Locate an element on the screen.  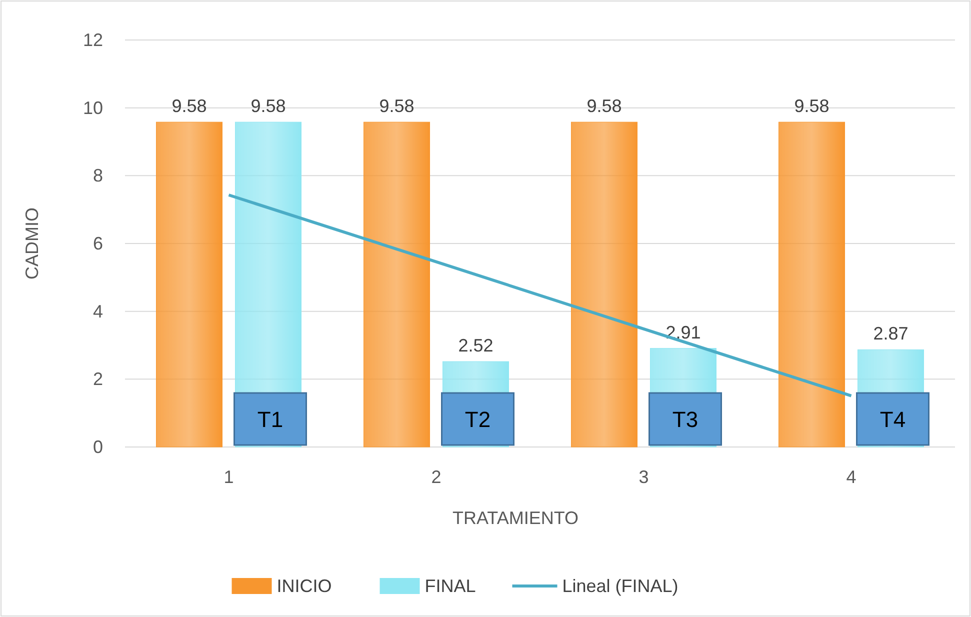
legend-label: INICIO is located at coordinates (304, 586).